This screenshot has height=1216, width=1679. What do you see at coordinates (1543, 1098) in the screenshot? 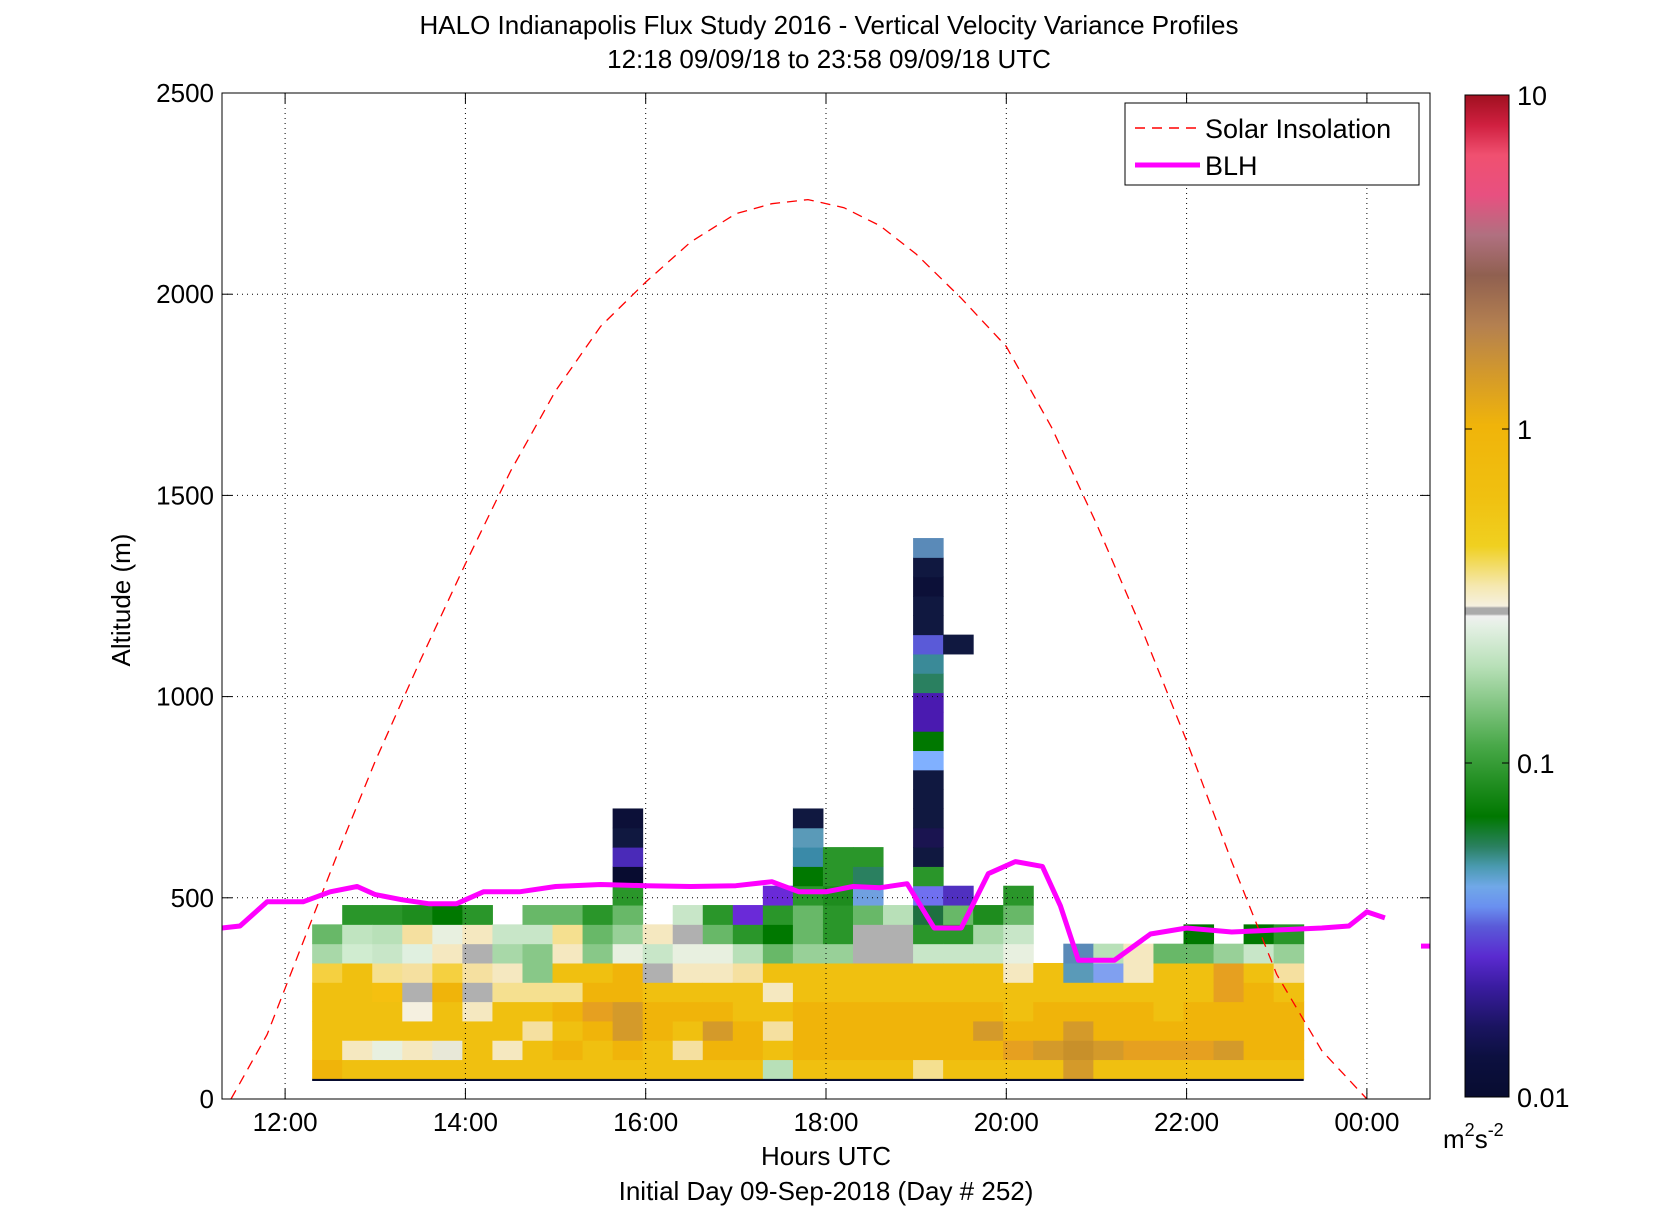
I see `colorbar-tick-label: 0.01` at bounding box center [1543, 1098].